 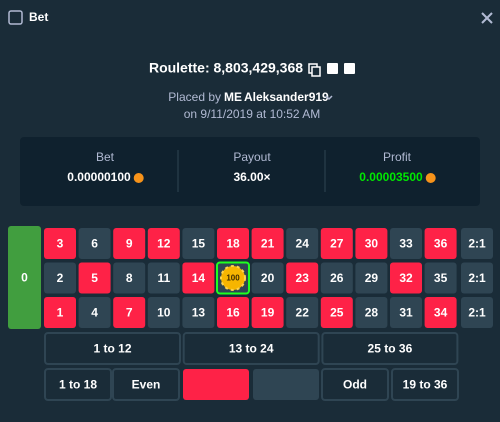 I want to click on number-cell-label: 26, so click(x=337, y=278).